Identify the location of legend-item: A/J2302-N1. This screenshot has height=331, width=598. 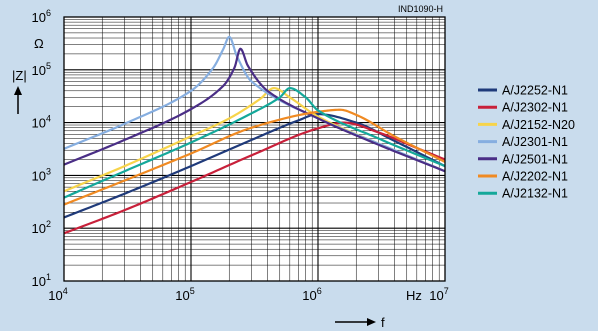
(535, 108).